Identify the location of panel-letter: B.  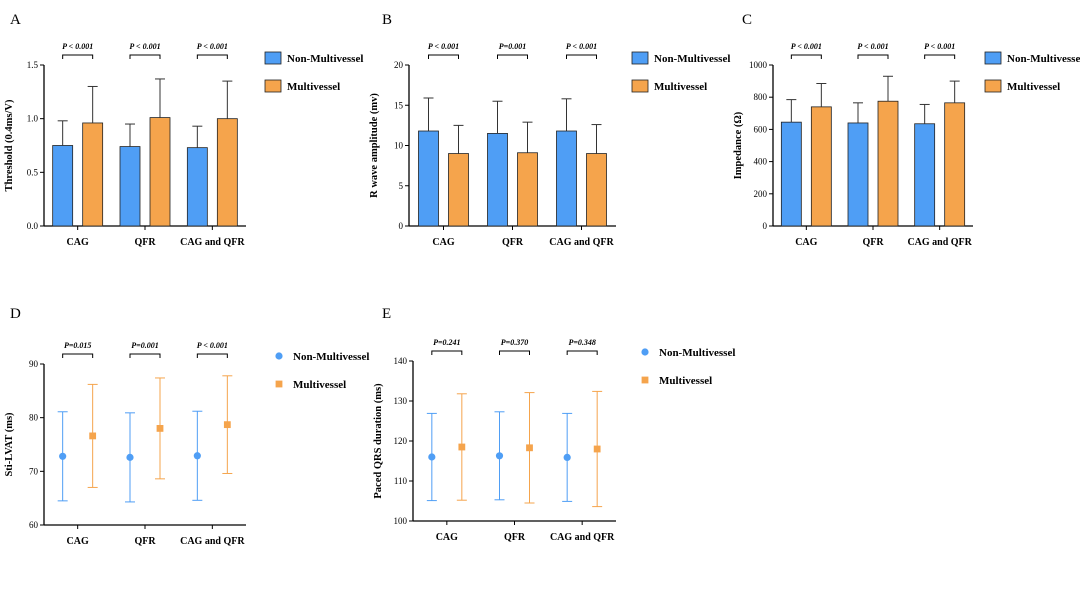
(387, 20).